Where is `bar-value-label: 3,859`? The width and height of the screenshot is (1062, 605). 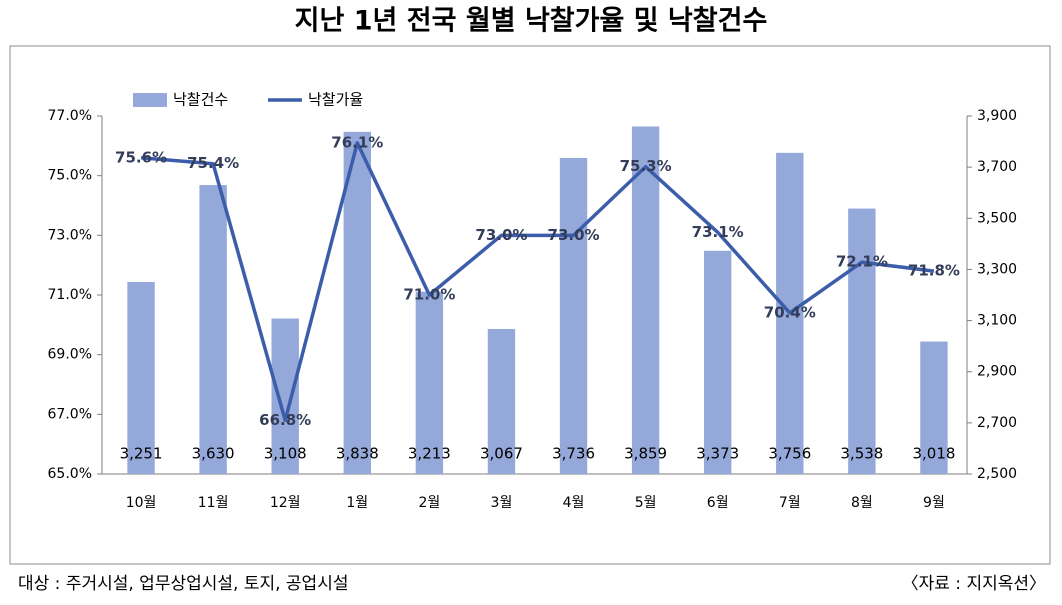
bar-value-label: 3,859 is located at coordinates (645, 454).